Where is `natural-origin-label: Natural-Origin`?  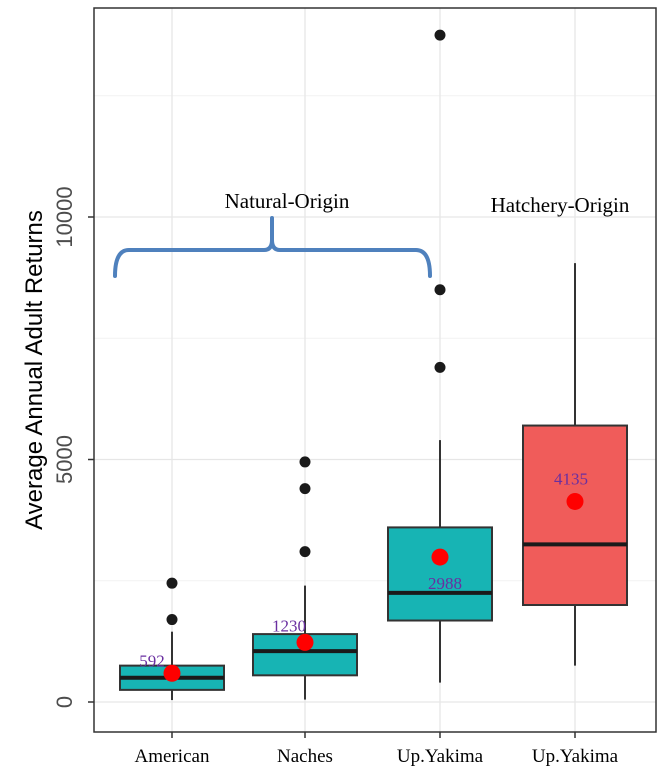 natural-origin-label: Natural-Origin is located at coordinates (287, 201).